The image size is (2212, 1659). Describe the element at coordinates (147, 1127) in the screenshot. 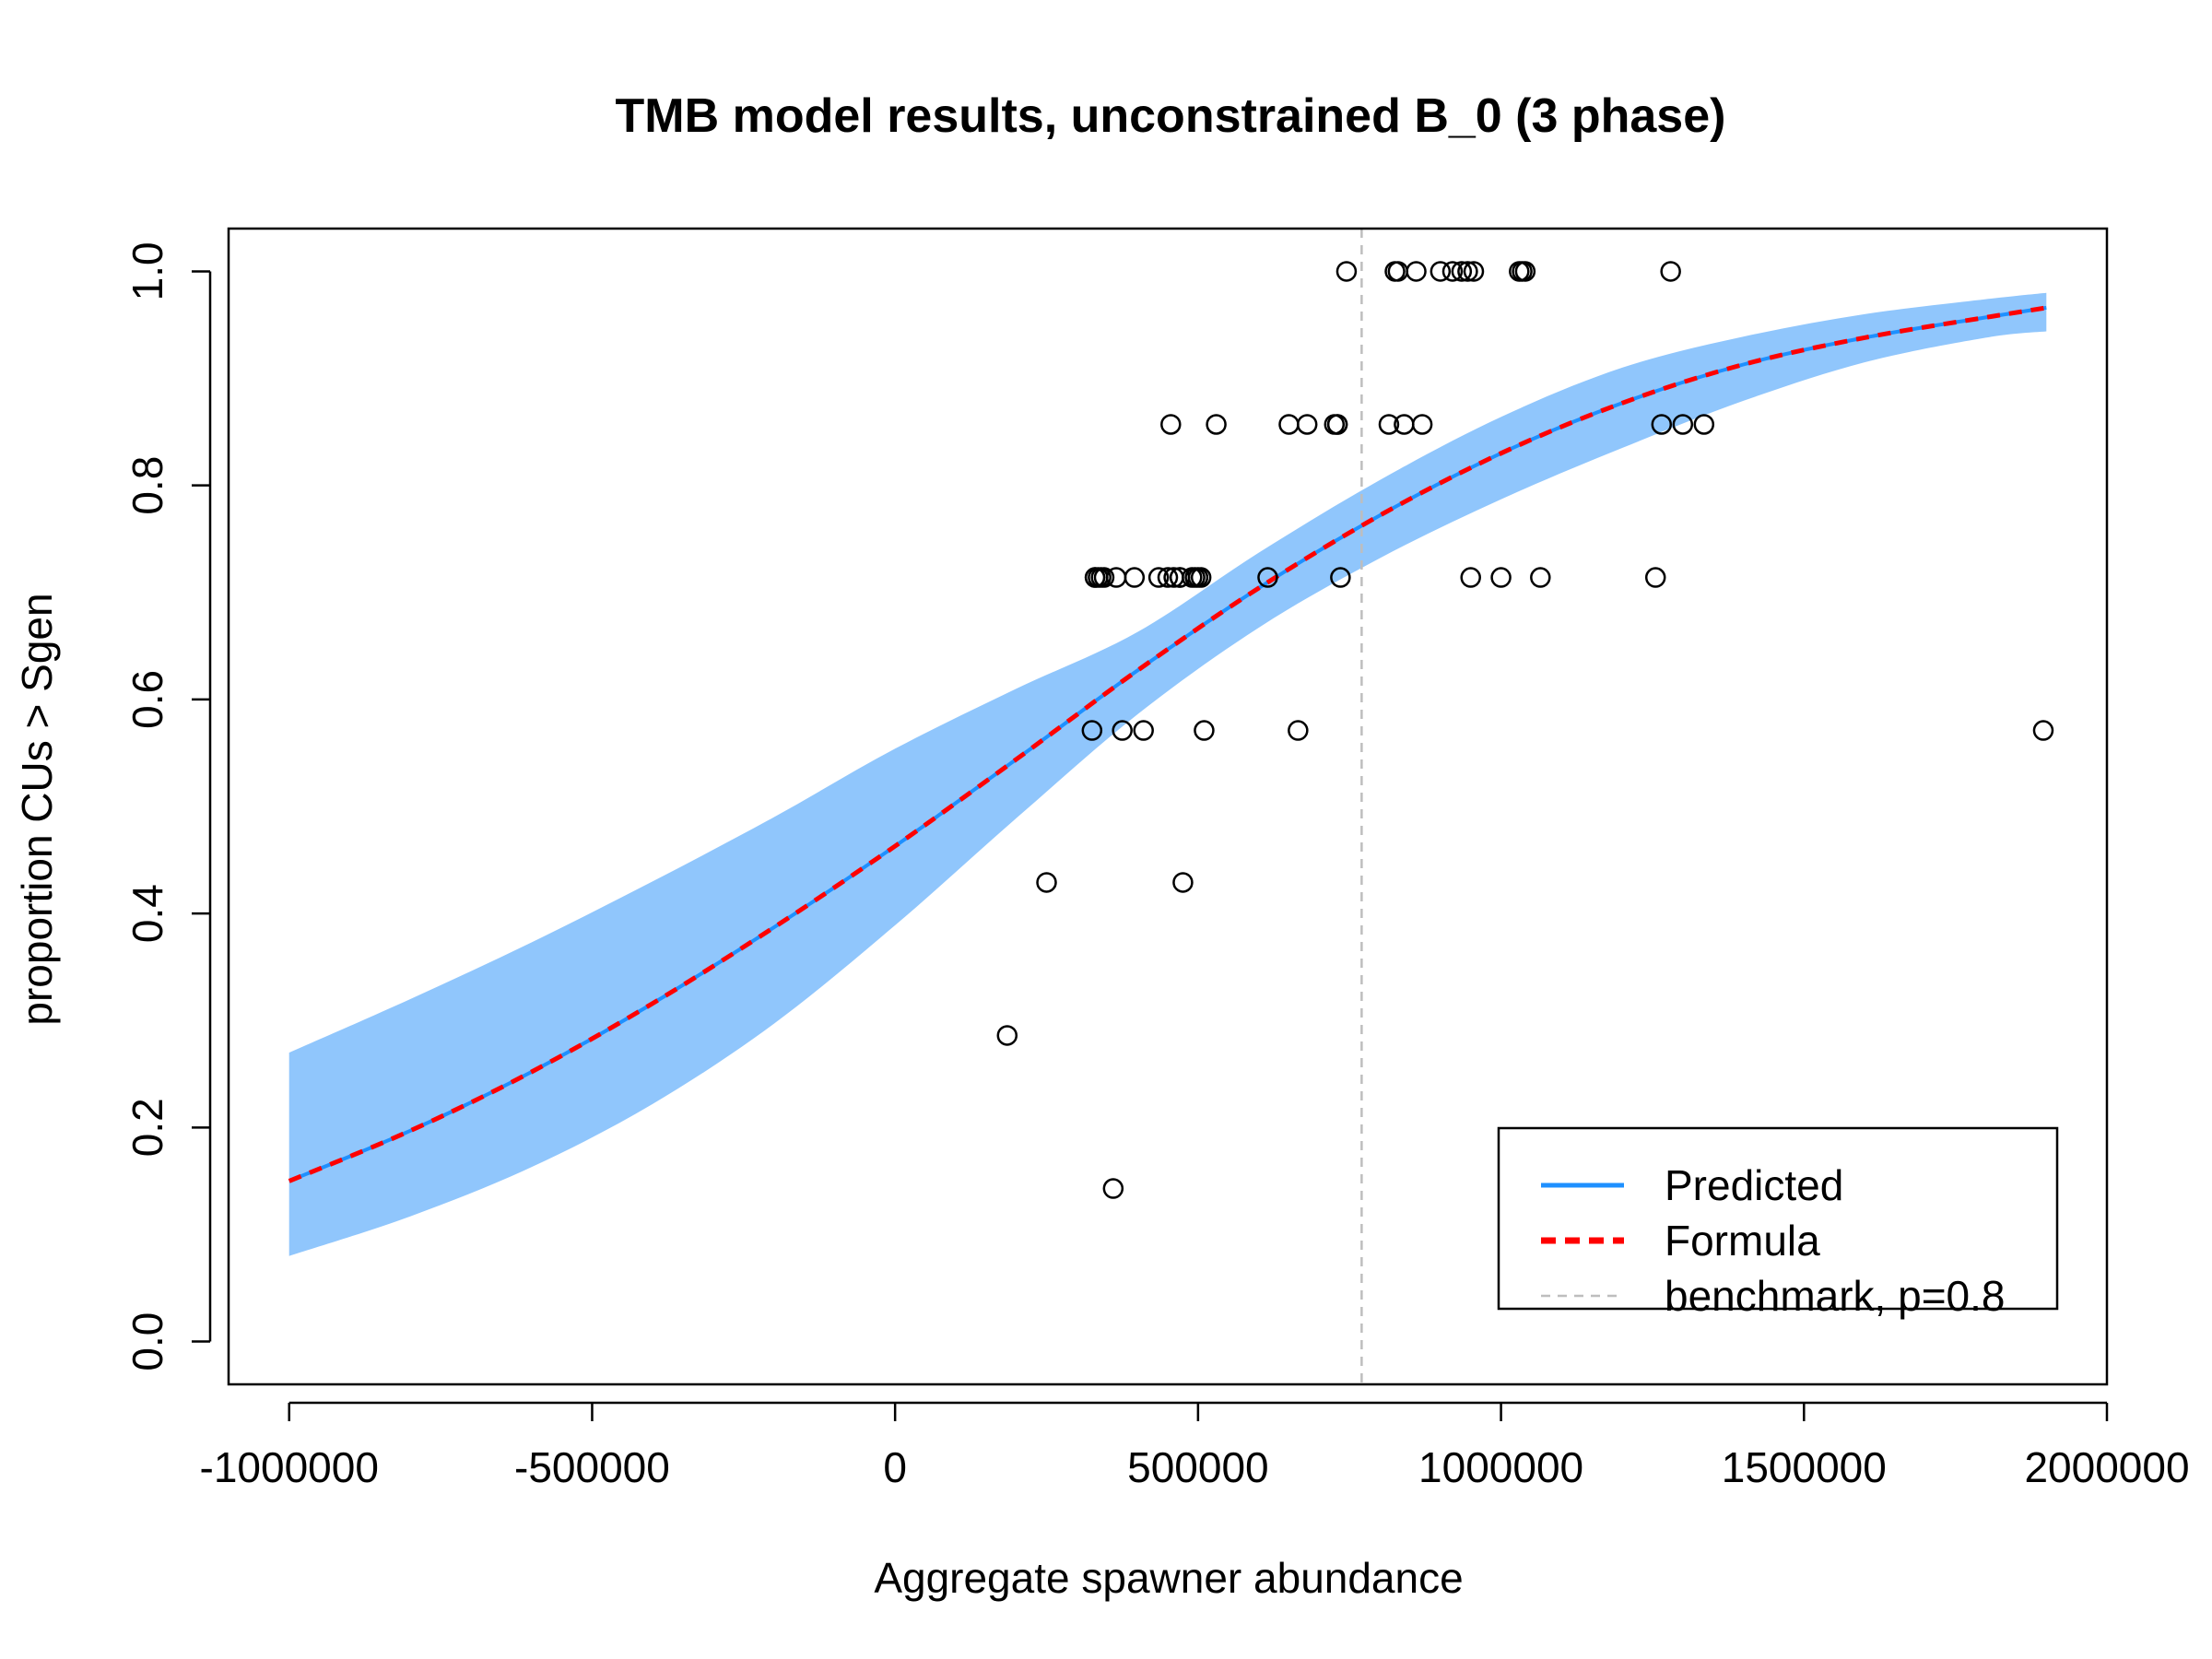

I see `y-tick-label: 0.2` at that location.